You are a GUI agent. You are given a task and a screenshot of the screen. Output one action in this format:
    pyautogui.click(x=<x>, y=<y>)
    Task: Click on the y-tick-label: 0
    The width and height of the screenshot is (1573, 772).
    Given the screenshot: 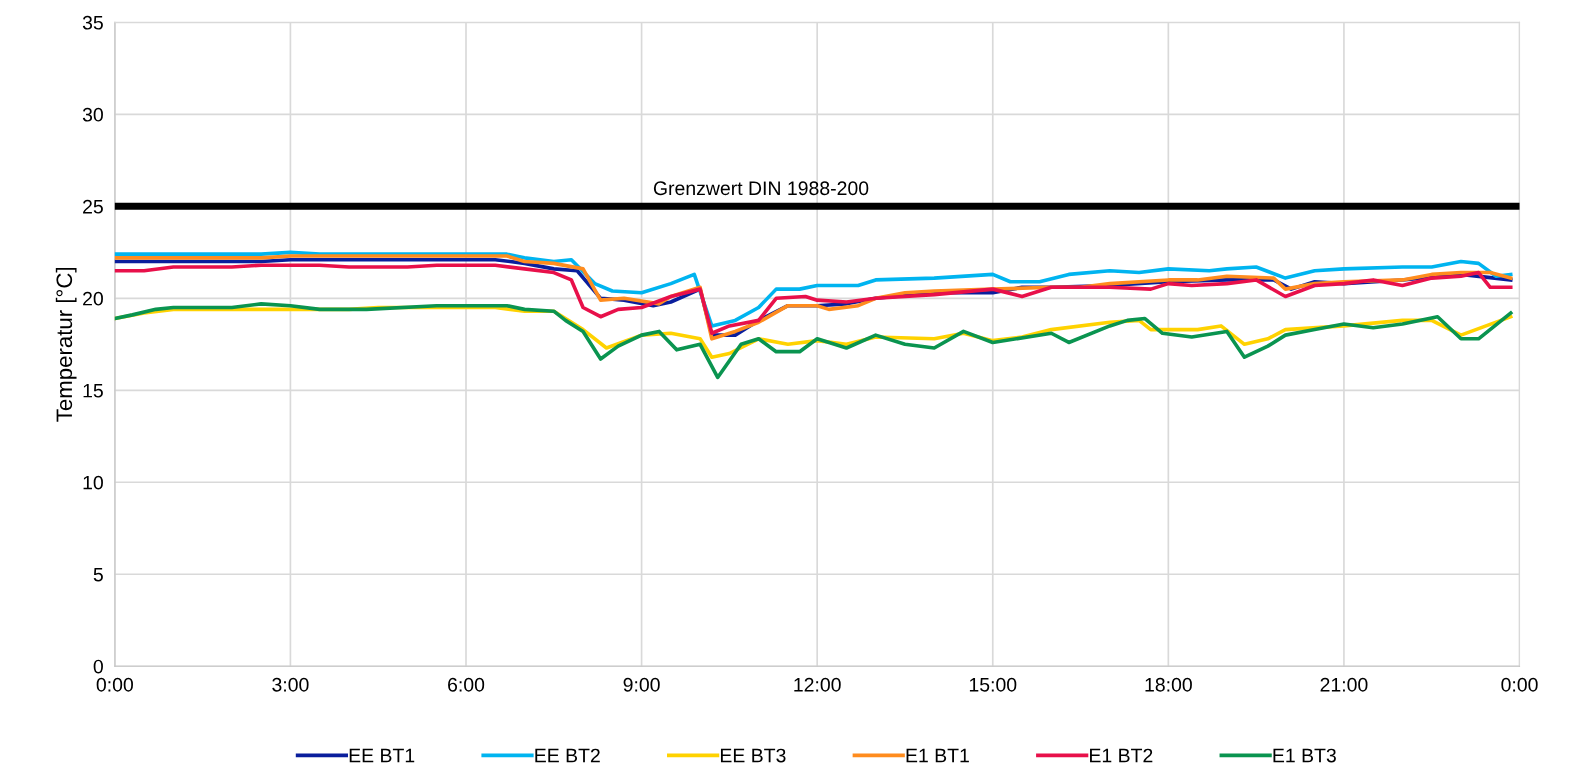 What is the action you would take?
    pyautogui.click(x=98, y=666)
    